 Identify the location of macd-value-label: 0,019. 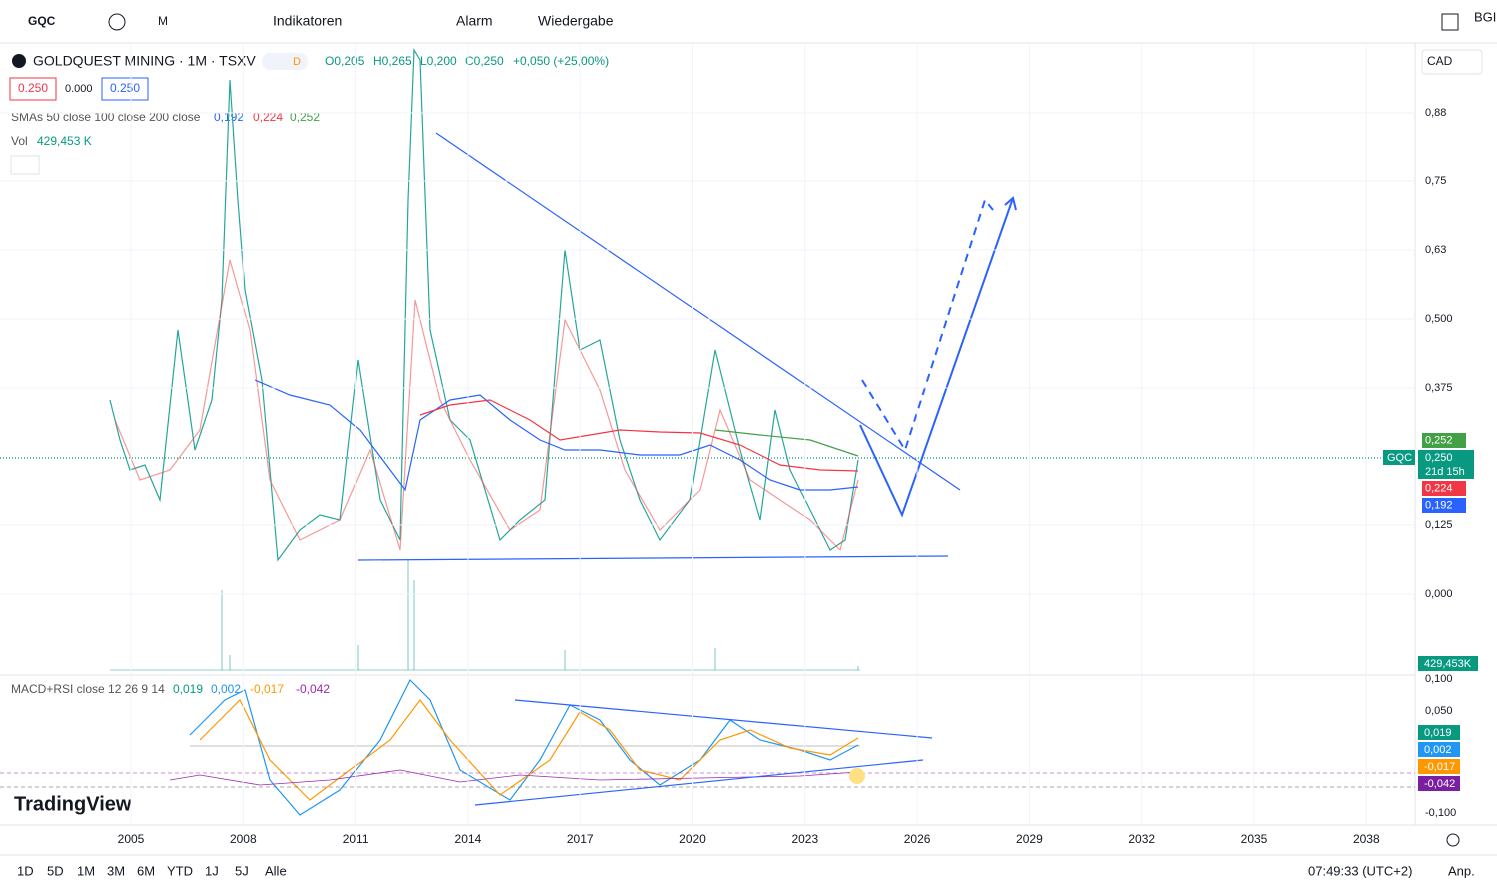
(1438, 733).